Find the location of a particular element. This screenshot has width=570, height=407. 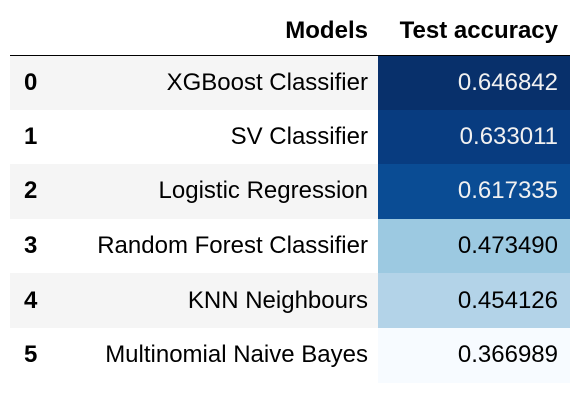

row-index: 4 is located at coordinates (28, 300).